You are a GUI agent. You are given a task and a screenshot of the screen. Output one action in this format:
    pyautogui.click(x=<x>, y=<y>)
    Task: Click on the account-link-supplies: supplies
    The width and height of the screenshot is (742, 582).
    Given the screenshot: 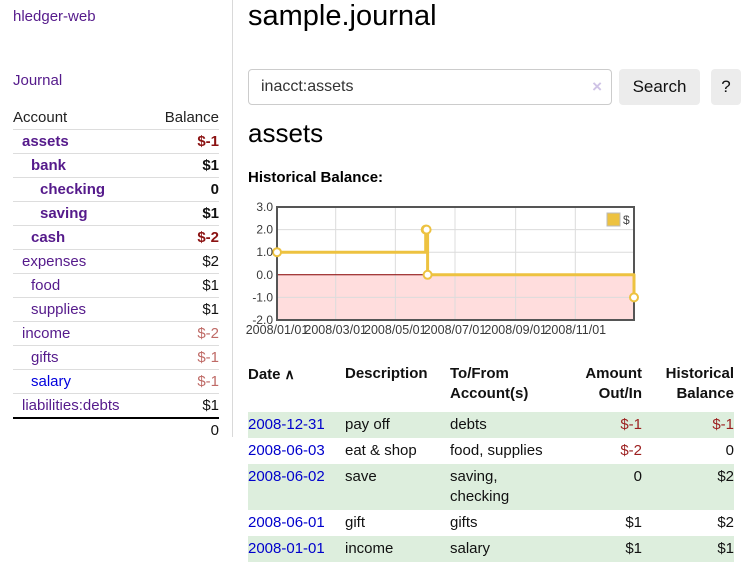 What is the action you would take?
    pyautogui.click(x=59, y=309)
    